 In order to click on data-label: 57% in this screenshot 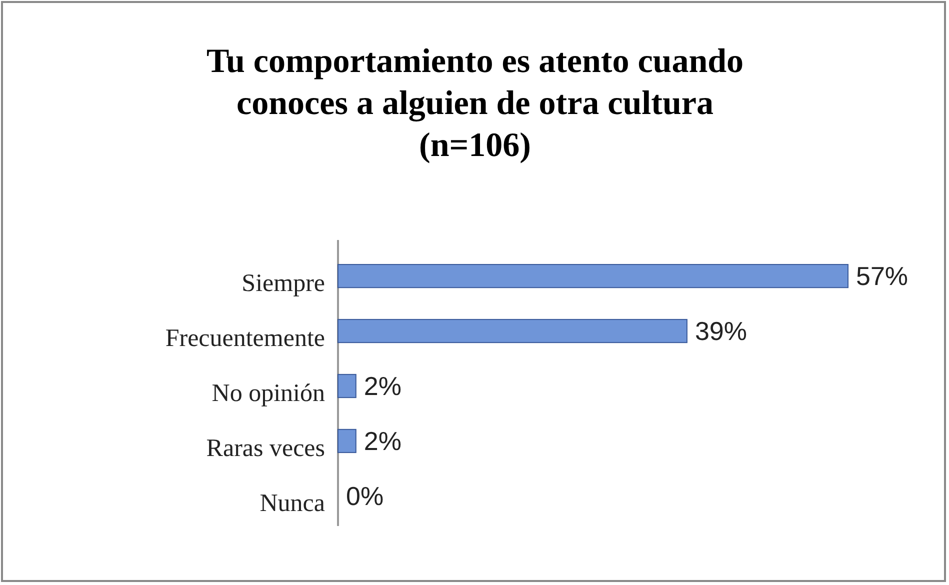, I will do `click(882, 276)`.